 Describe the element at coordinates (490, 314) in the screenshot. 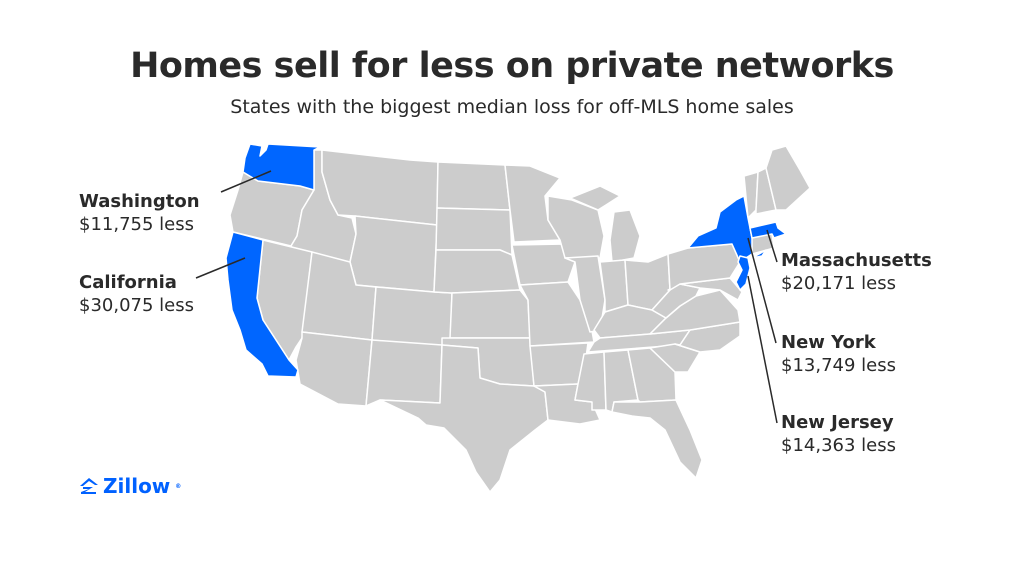

I see `state-kansas` at that location.